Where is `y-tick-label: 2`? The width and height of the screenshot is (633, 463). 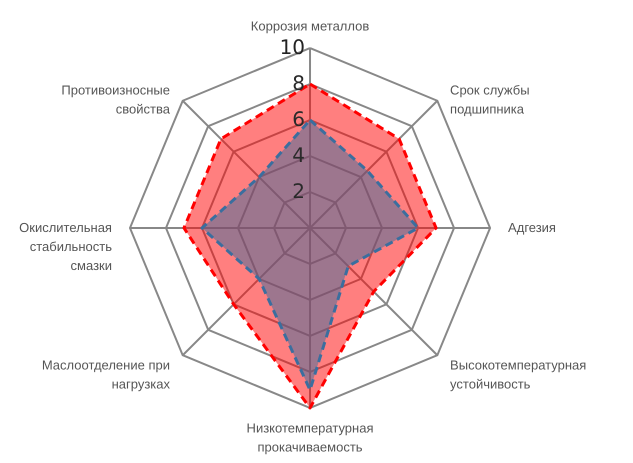 y-tick-label: 2 is located at coordinates (299, 191).